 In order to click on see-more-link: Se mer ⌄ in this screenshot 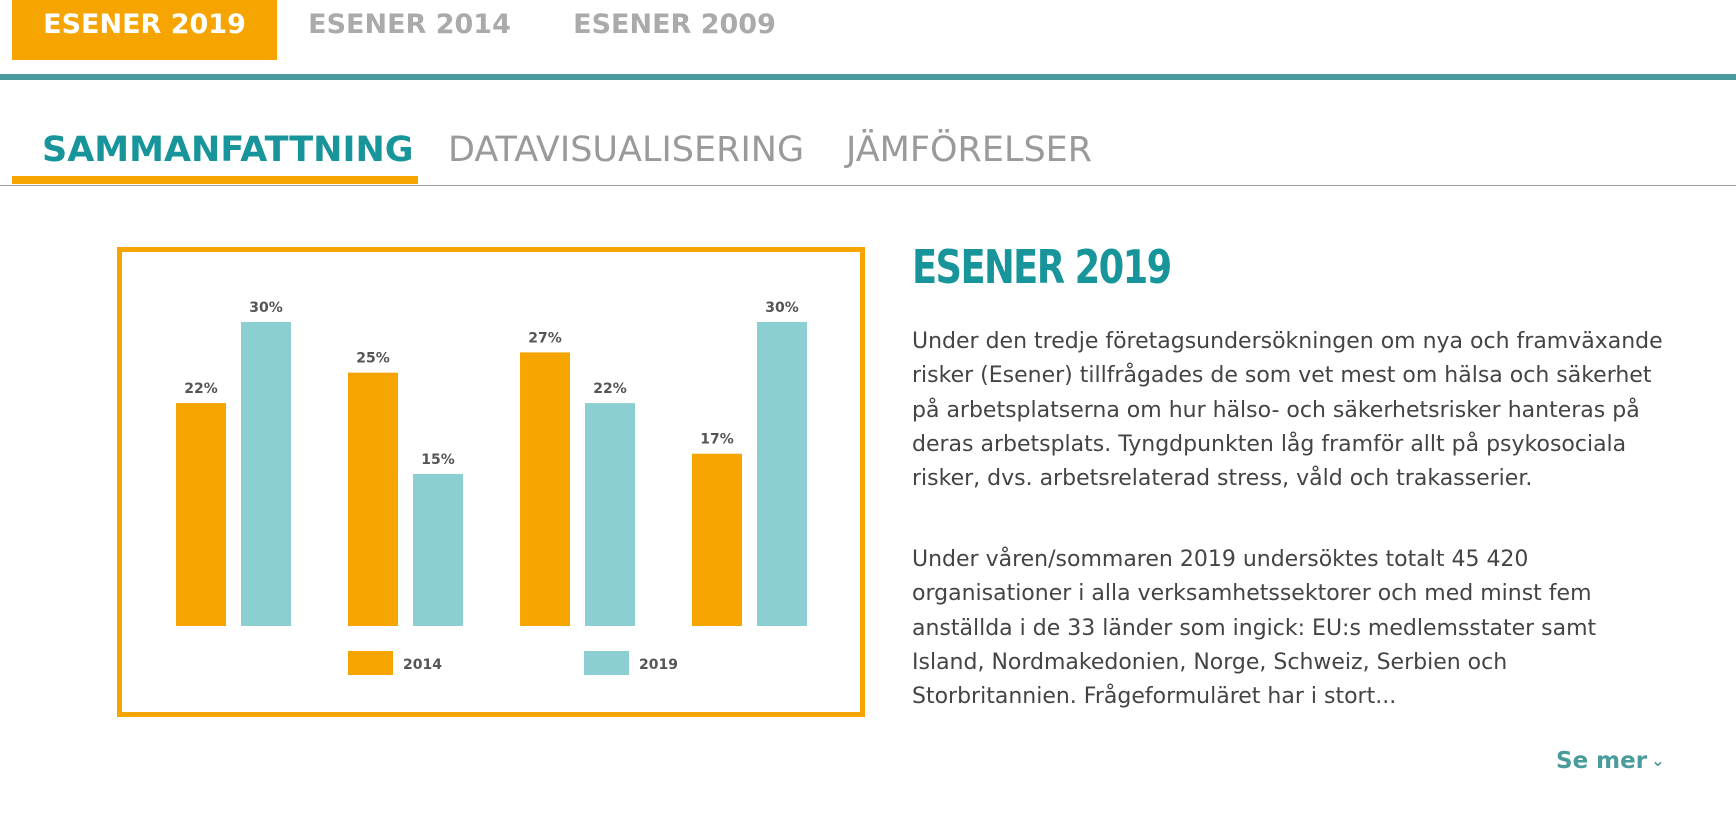, I will do `click(1610, 761)`.